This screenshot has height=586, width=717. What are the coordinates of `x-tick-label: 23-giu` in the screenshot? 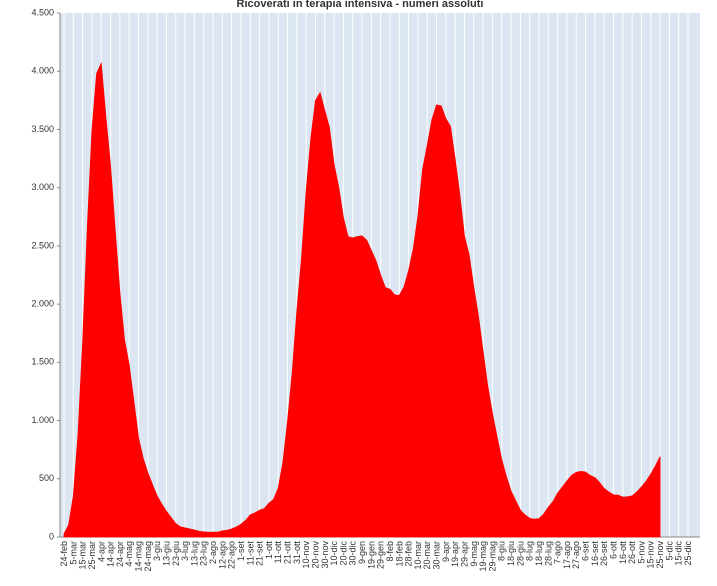 It's located at (176, 553).